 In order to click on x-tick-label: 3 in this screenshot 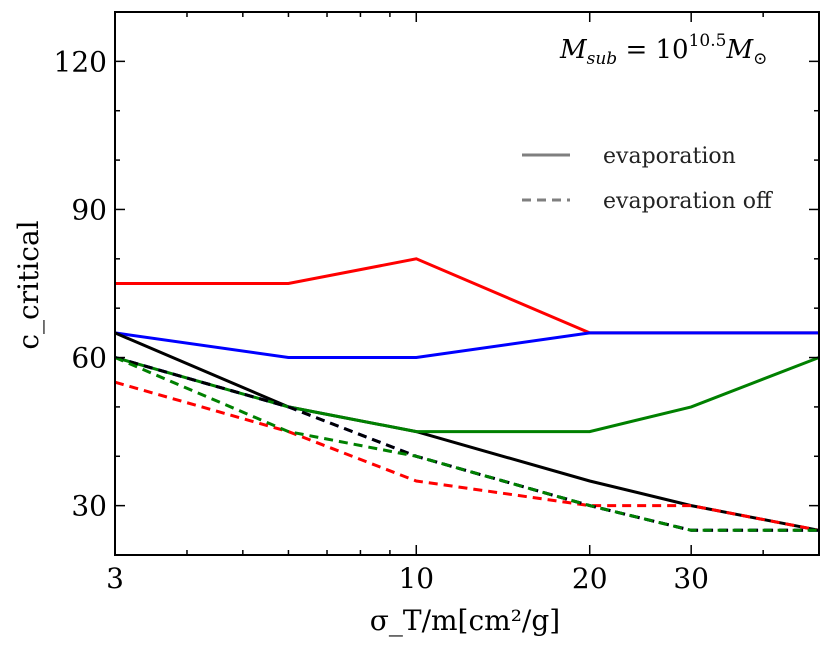, I will do `click(115, 578)`.